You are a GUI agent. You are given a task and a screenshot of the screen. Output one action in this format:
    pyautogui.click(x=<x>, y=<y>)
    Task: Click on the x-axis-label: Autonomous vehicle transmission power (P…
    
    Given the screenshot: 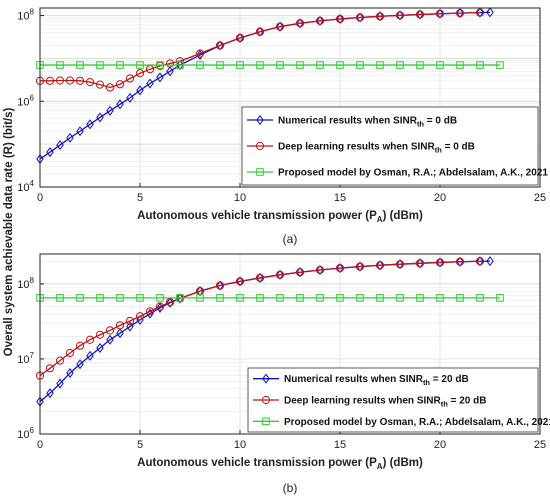 What is the action you would take?
    pyautogui.click(x=280, y=217)
    